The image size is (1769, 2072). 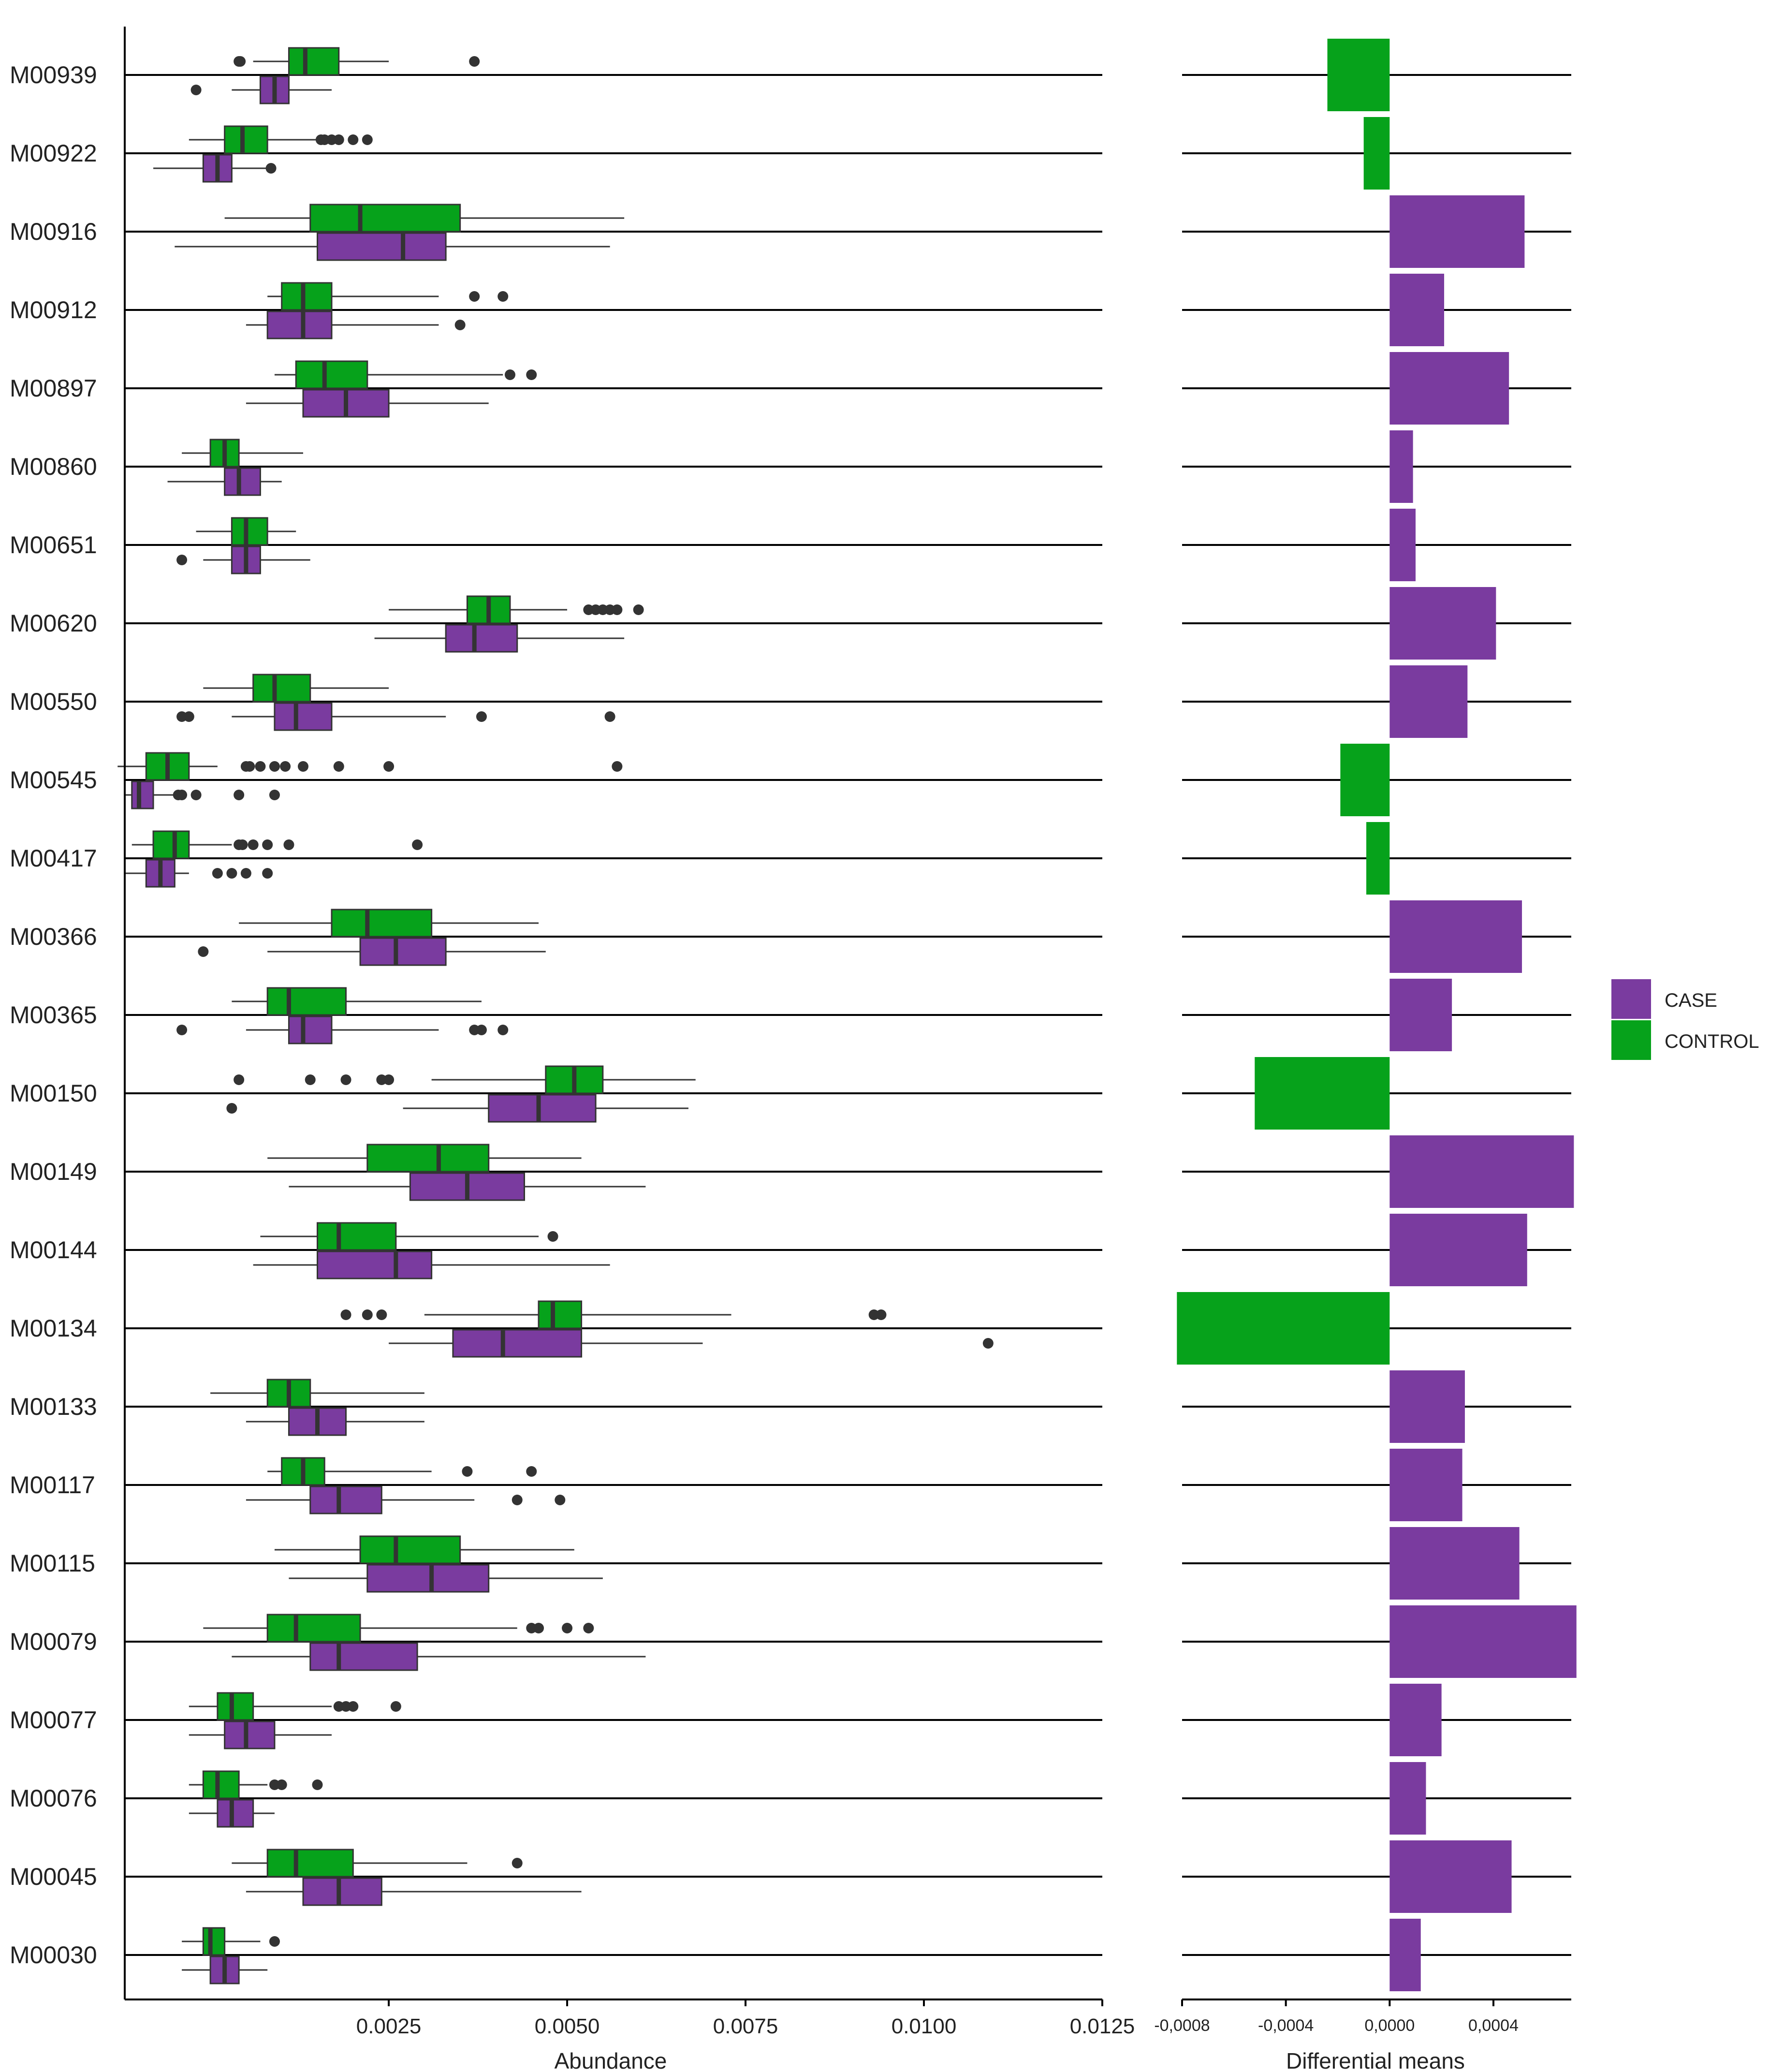 I want to click on boxplot-x-tick-label: 0.0125, so click(x=1102, y=2026).